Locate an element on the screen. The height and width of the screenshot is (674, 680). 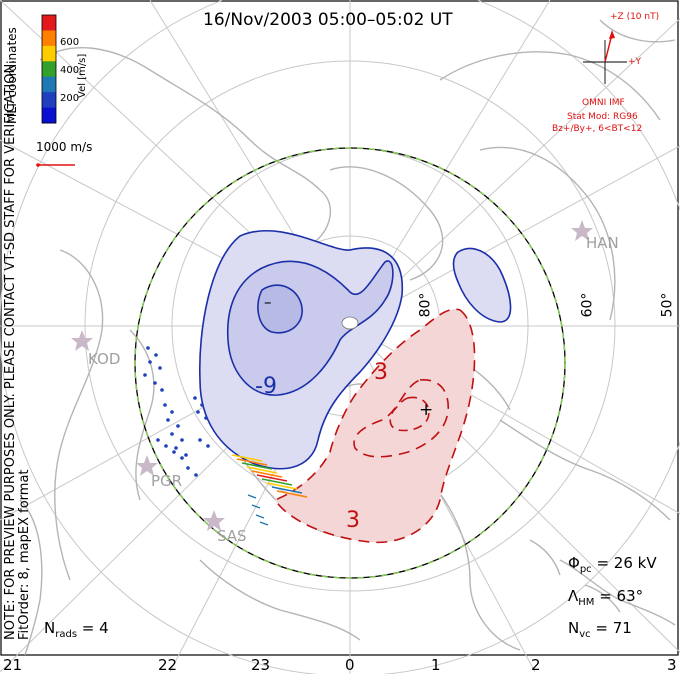
latitude-50: 50° is located at coordinates (667, 305).